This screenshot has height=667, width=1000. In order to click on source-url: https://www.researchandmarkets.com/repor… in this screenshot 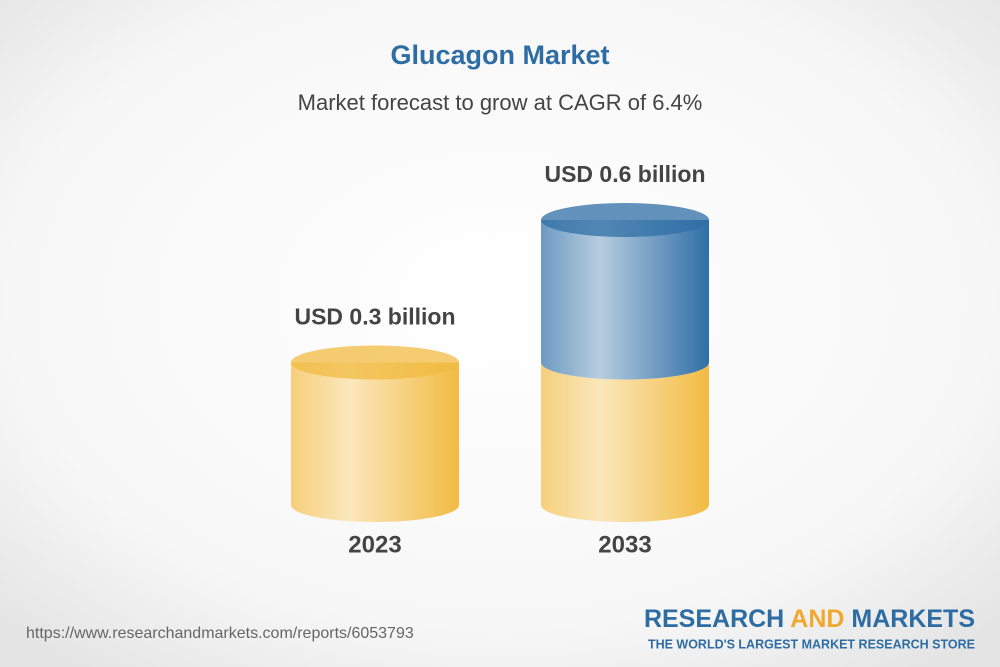, I will do `click(220, 633)`.